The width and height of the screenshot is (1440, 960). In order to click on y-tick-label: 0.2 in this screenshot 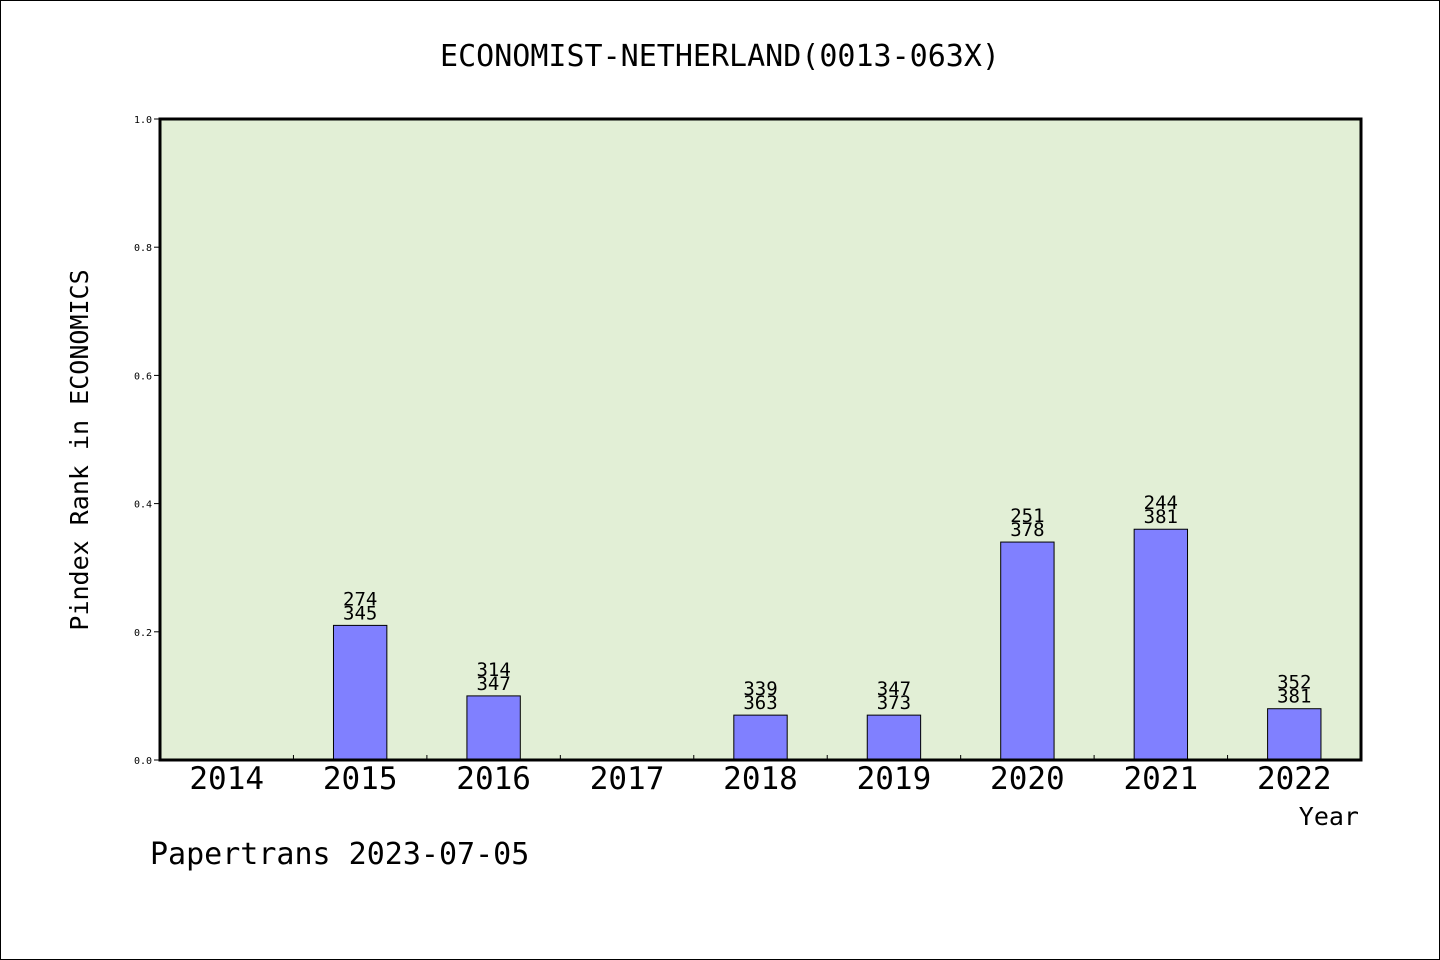, I will do `click(143, 633)`.